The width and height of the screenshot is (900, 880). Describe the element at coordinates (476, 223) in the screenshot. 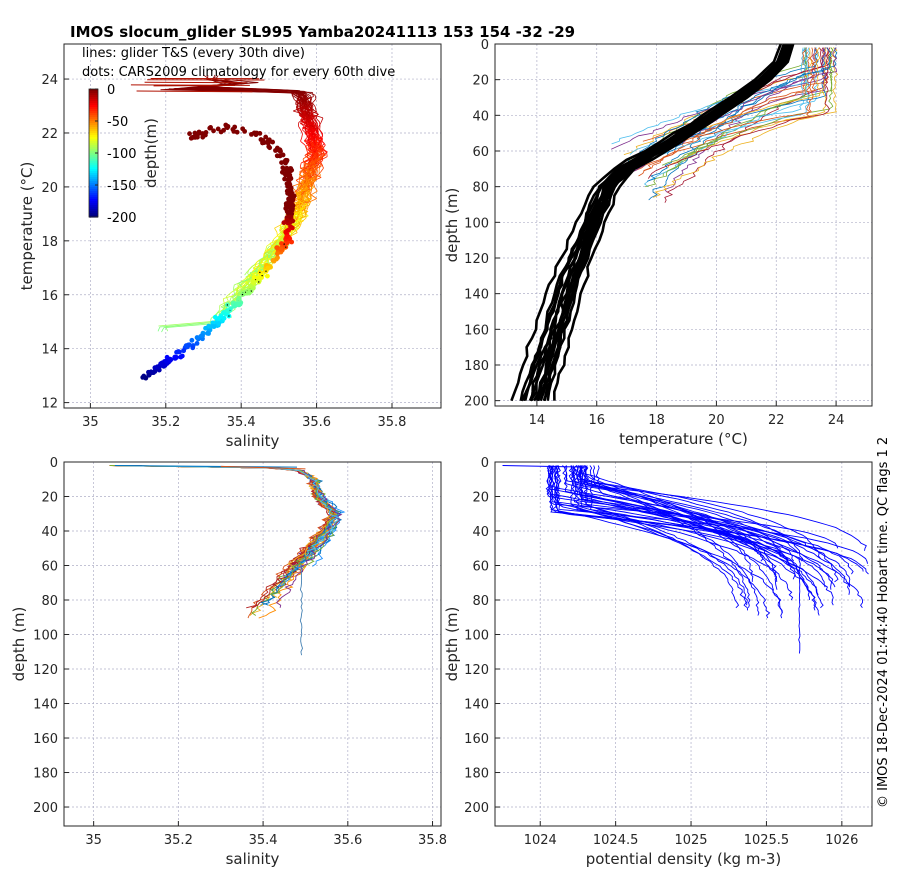

I see `temp-ytick-label: 100` at that location.